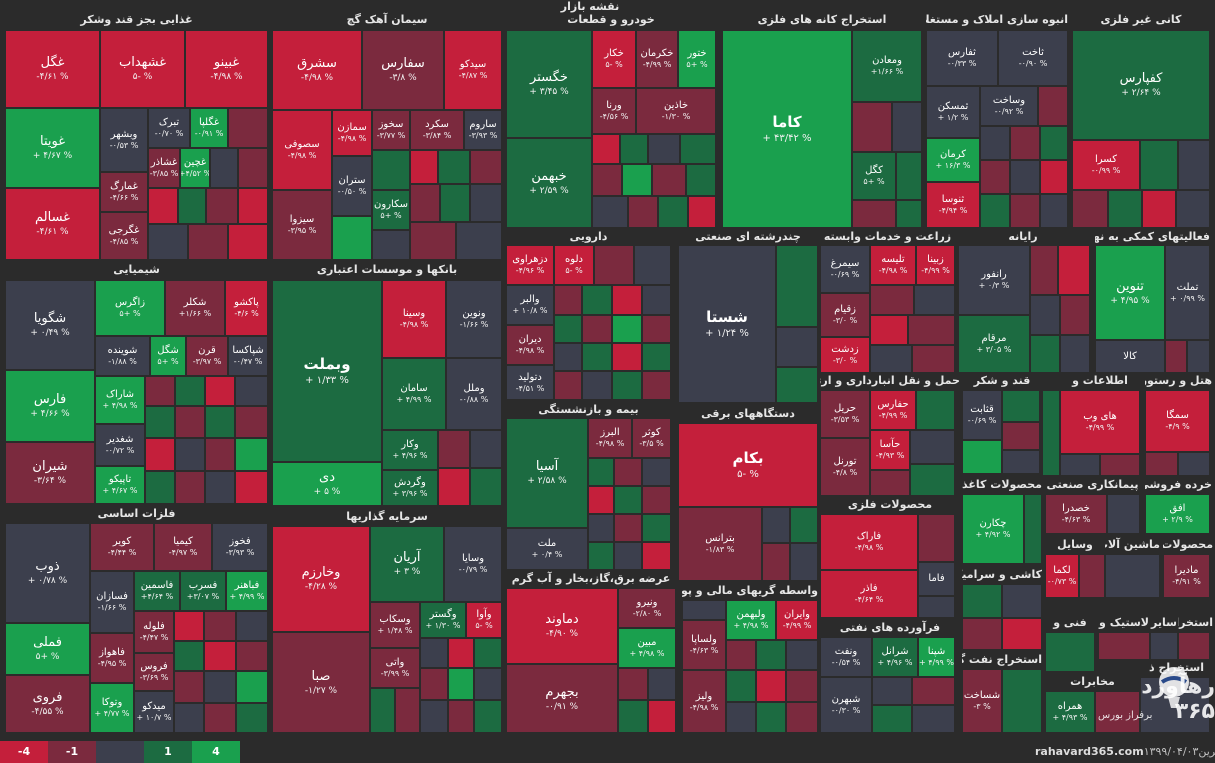 This screenshot has width=1215, height=763. Describe the element at coordinates (130, 308) in the screenshot. I see `stock-cell: زاگرس ۵+ %` at that location.